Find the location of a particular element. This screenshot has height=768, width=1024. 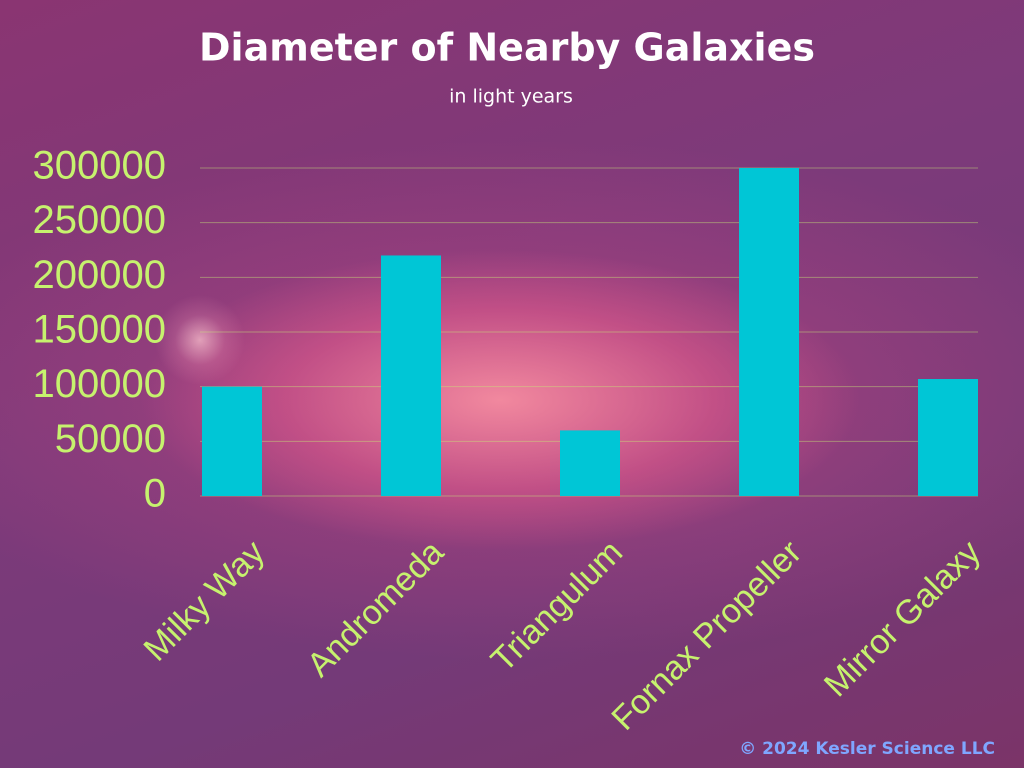

x-tick-label: Milky Way is located at coordinates (204, 600).